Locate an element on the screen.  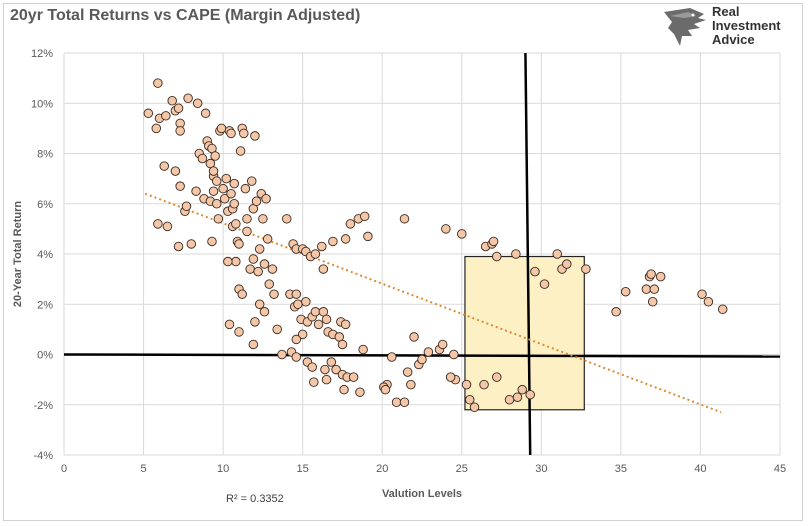
y-tick-label: 2% is located at coordinates (45, 305).